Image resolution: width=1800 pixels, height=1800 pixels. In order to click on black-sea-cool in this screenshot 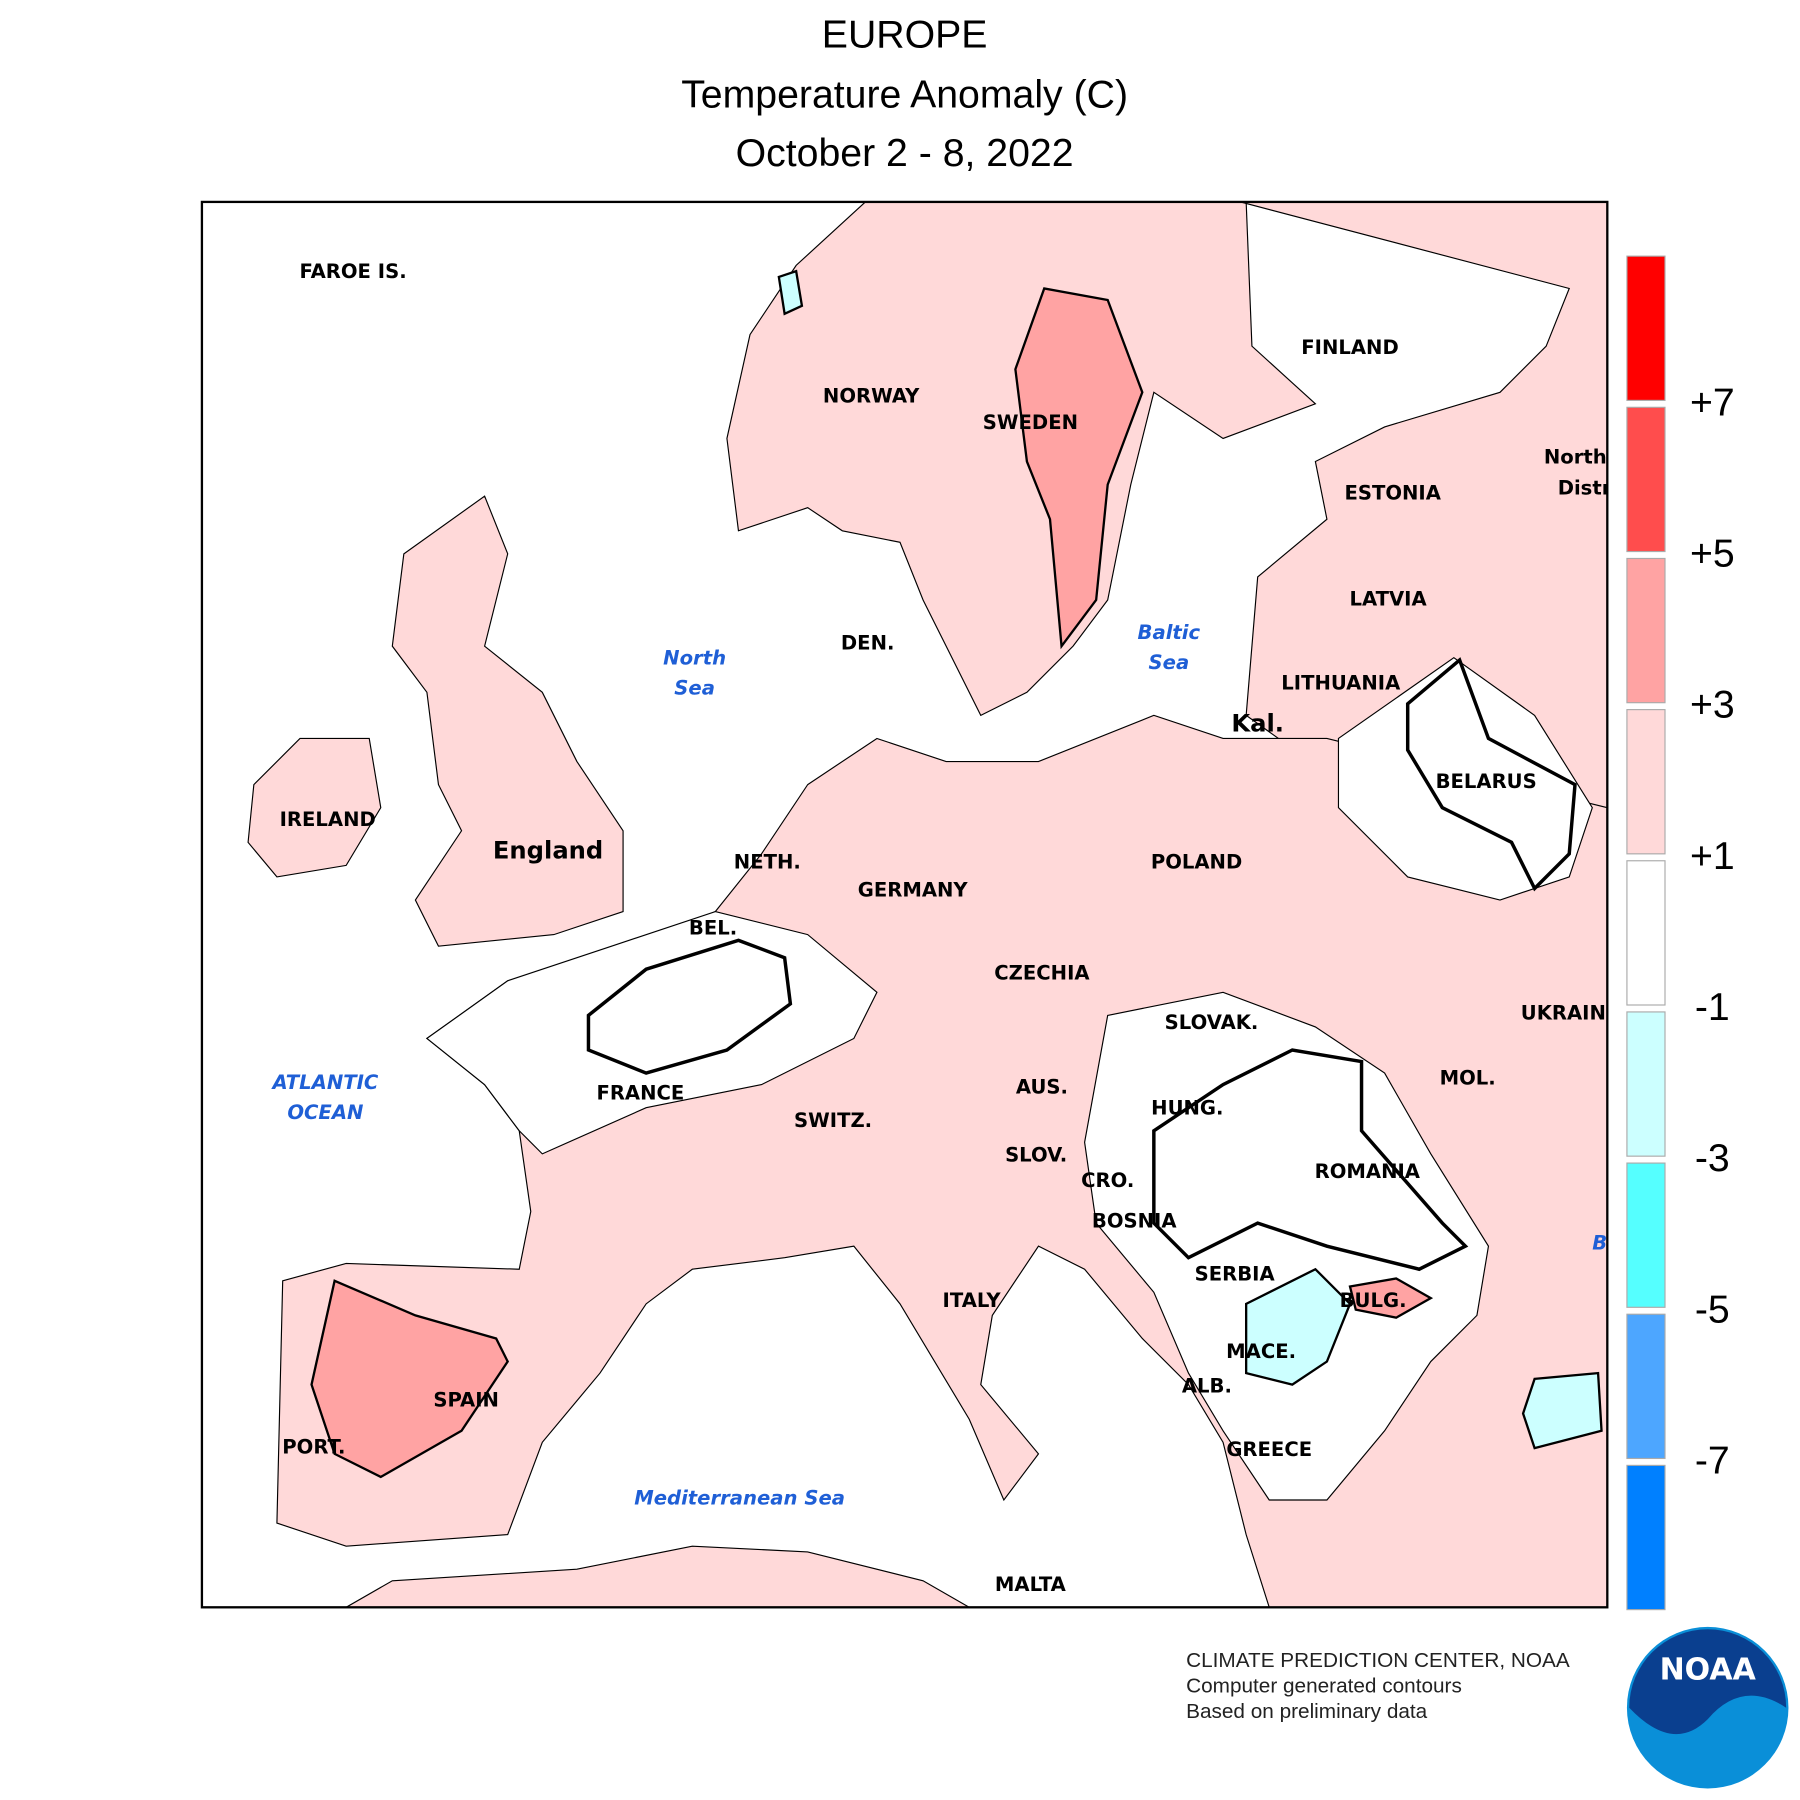, I will do `click(1562, 1410)`.